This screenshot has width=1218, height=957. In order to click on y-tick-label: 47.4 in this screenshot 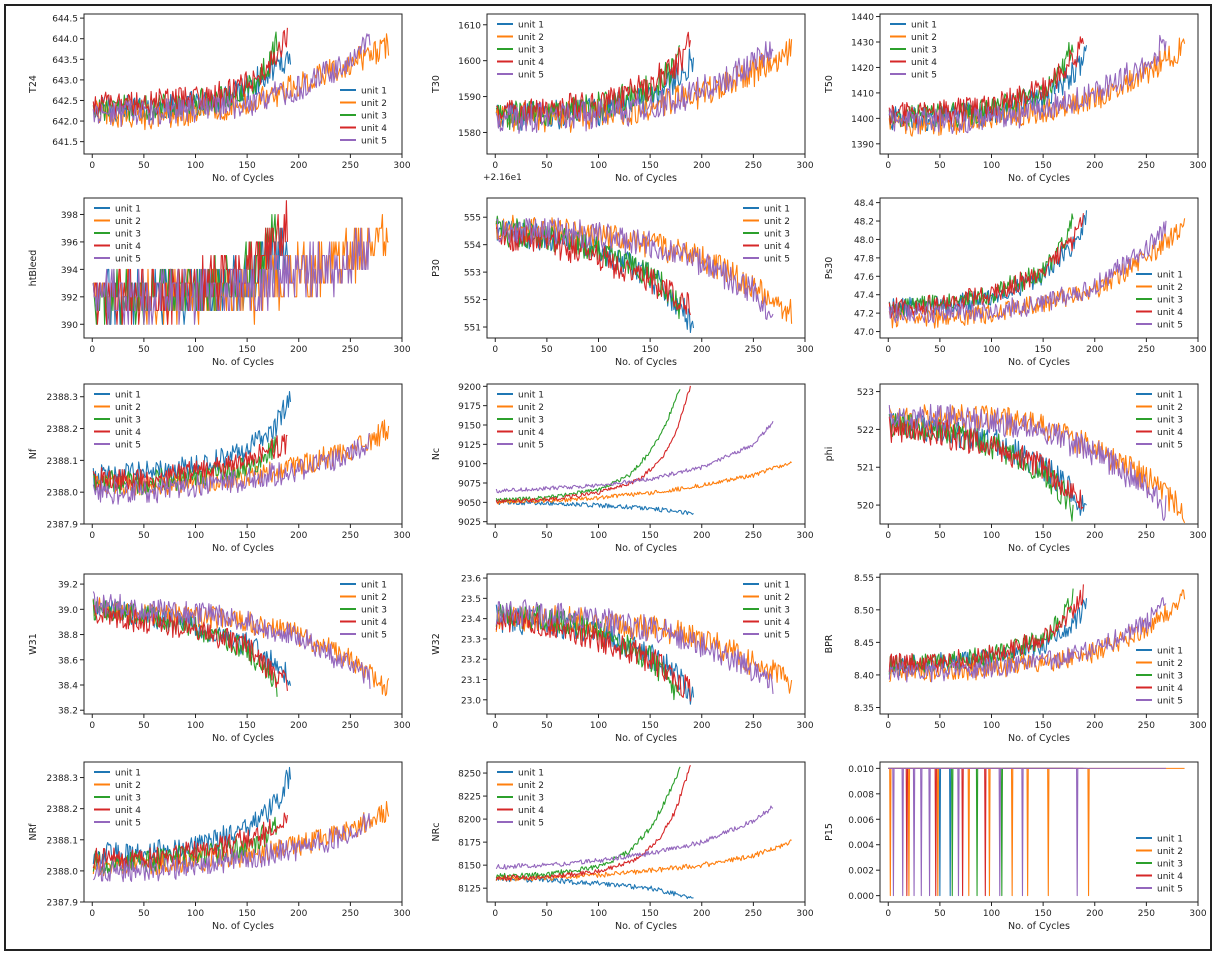, I will do `click(864, 296)`.